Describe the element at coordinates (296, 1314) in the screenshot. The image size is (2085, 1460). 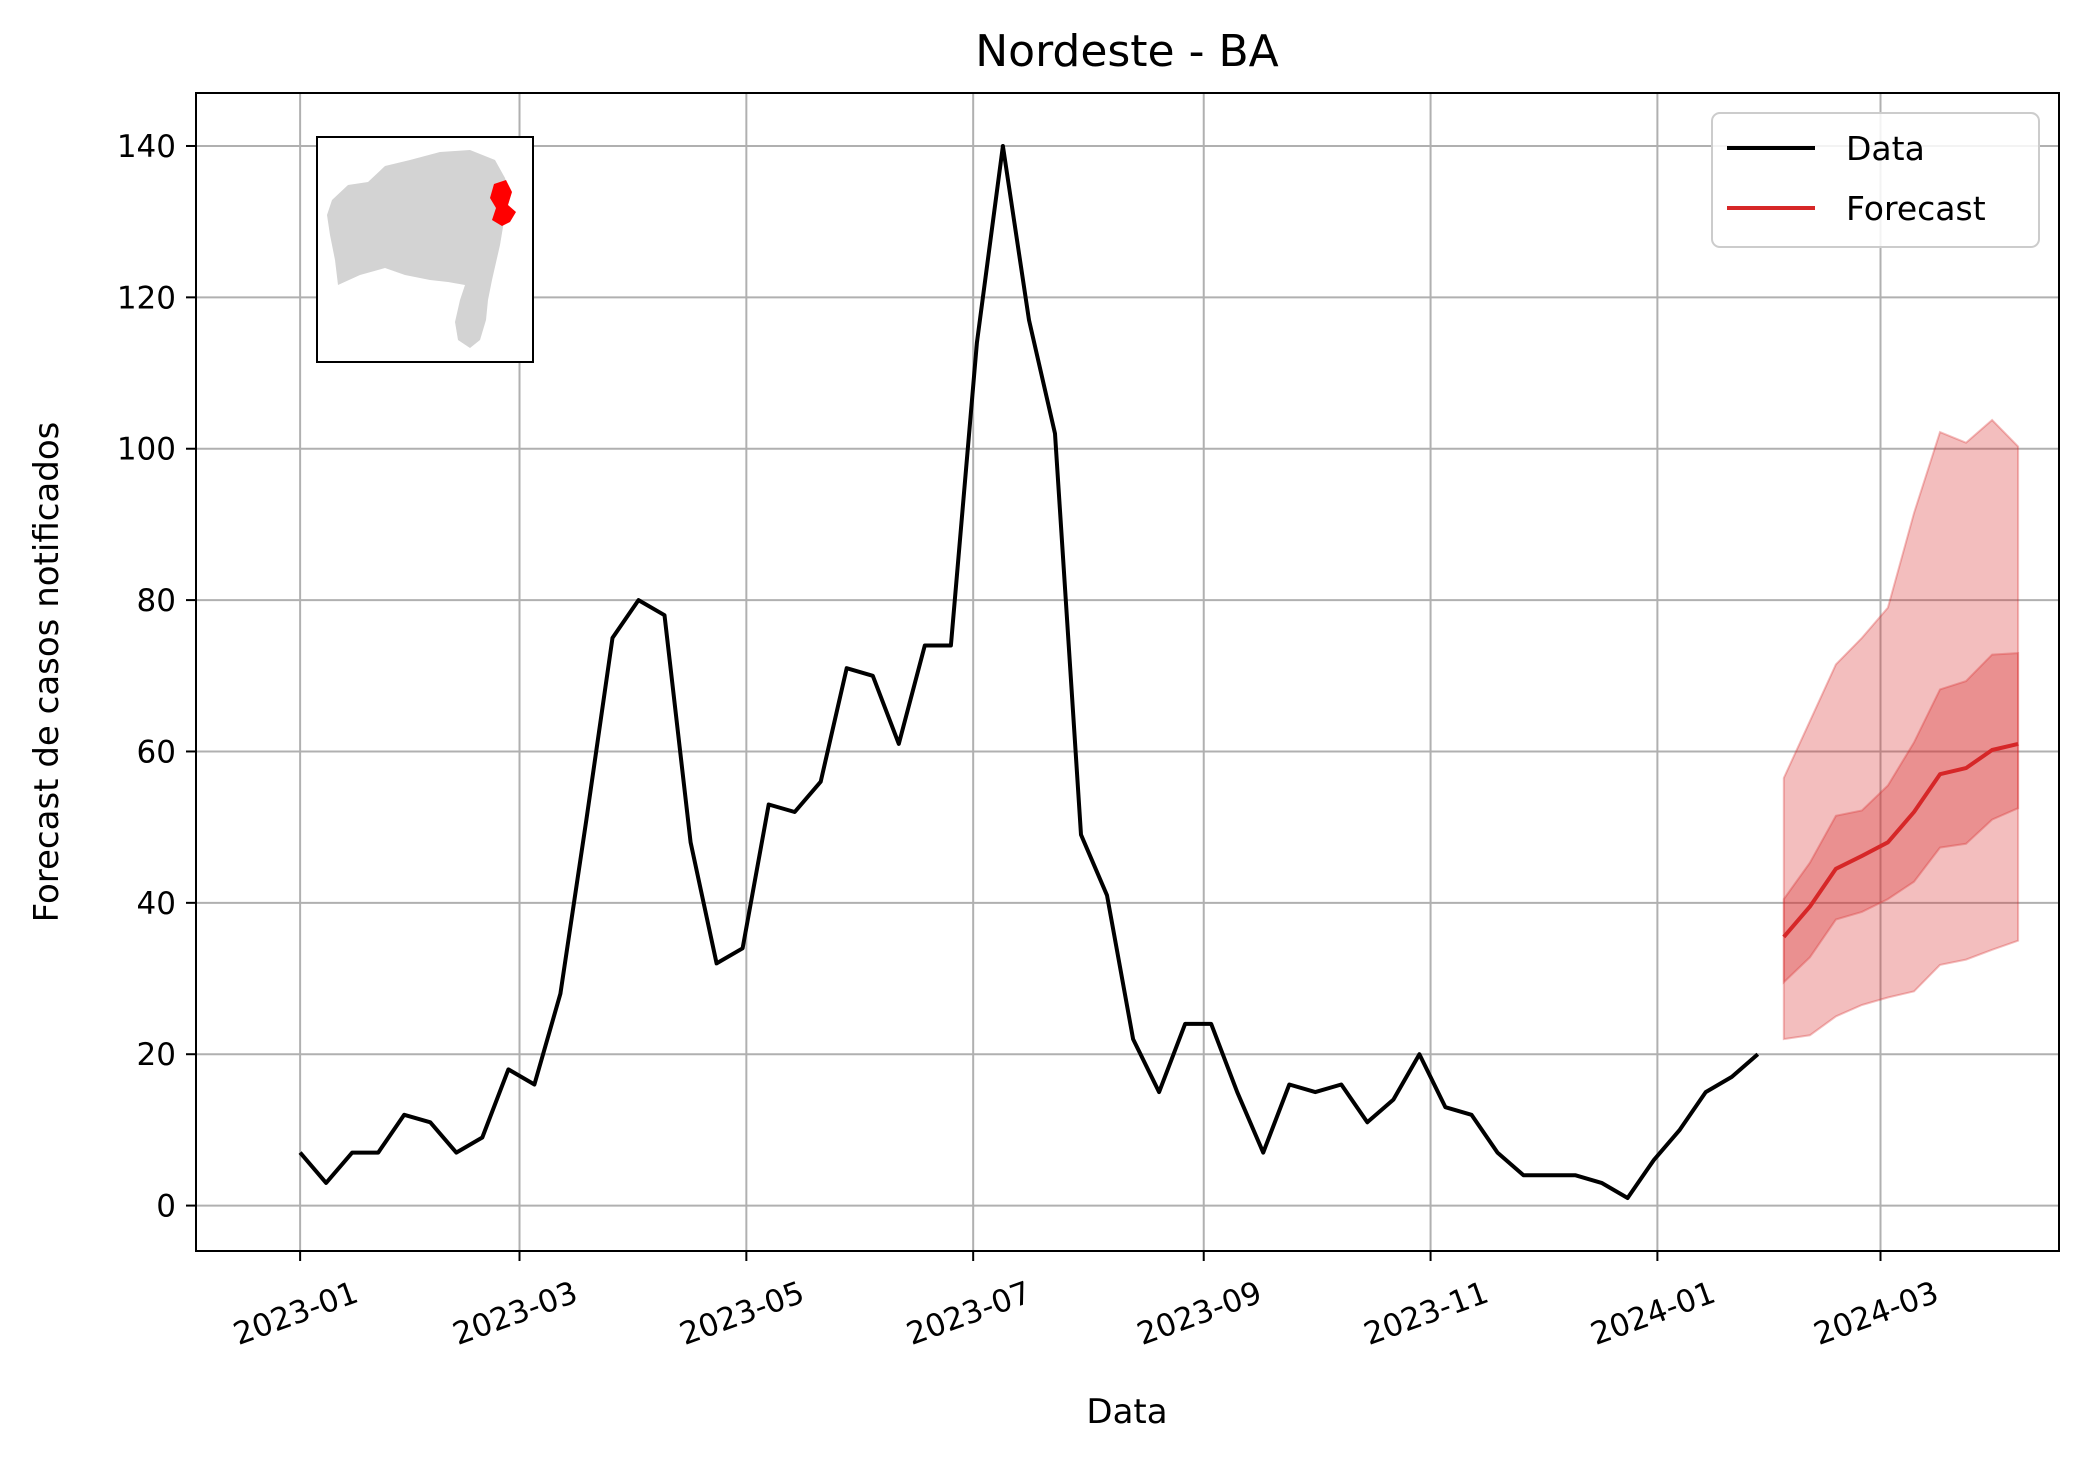
I see `x-tick-label: 2023-01` at that location.